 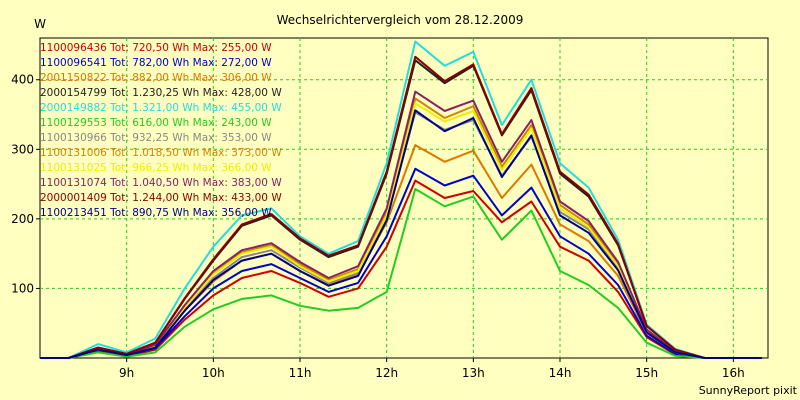 What do you see at coordinates (22, 149) in the screenshot?
I see `y-tick-label-2: 300` at bounding box center [22, 149].